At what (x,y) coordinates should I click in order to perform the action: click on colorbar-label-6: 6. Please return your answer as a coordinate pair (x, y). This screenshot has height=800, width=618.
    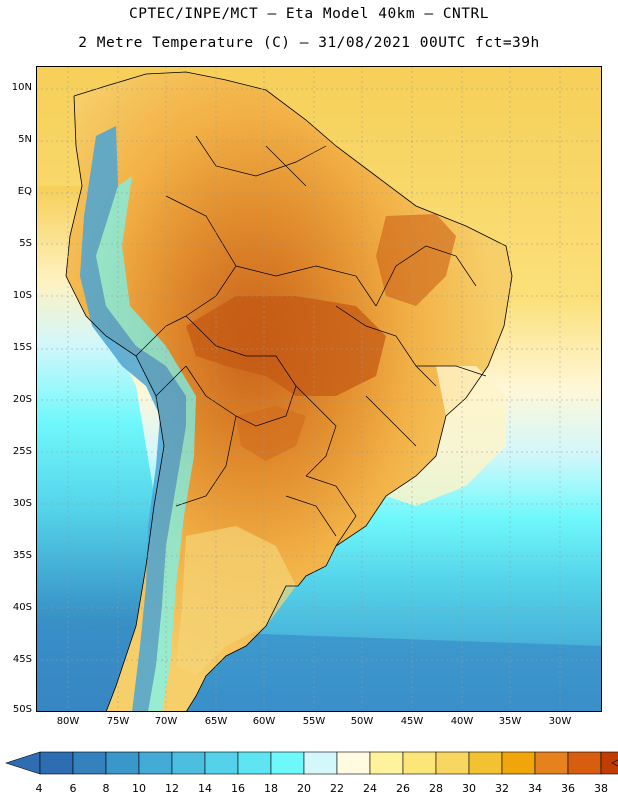
    Looking at the image, I should click on (73, 788).